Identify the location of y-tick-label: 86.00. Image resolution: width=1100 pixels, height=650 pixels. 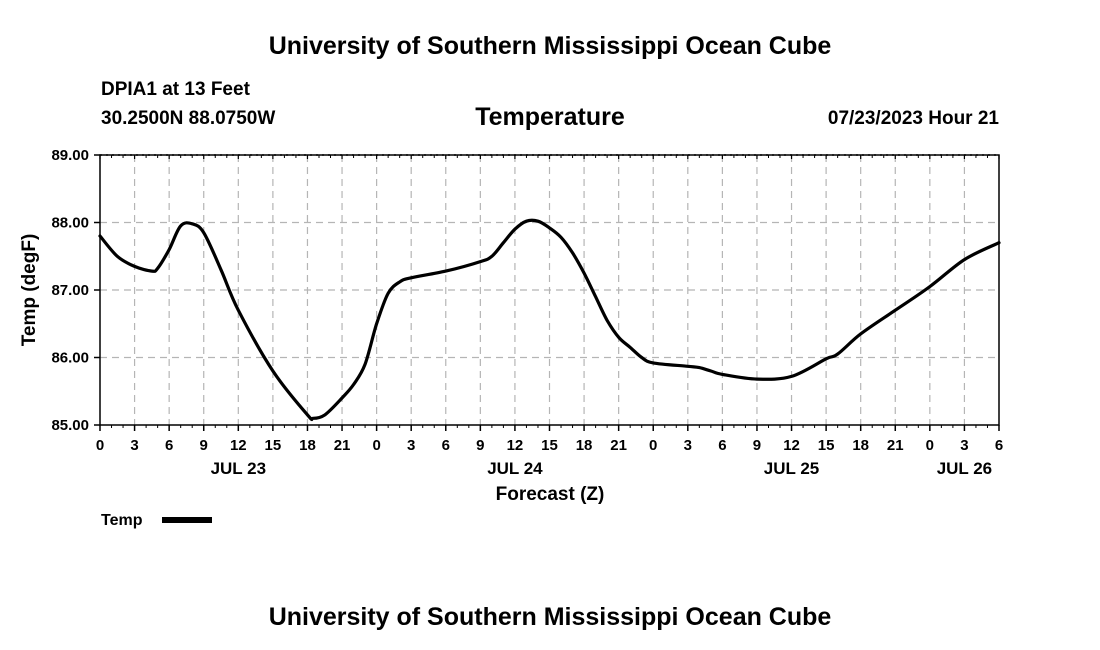
(70, 358).